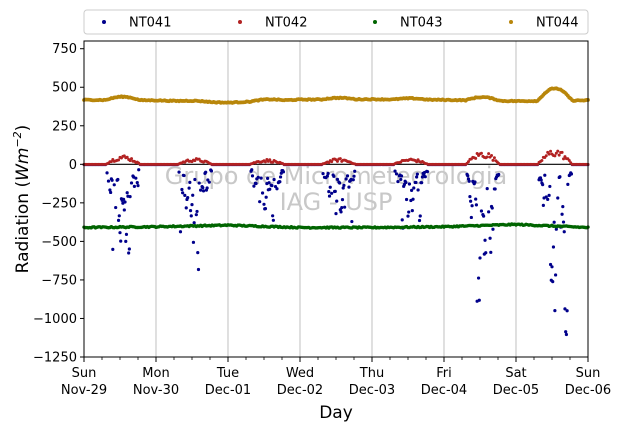 This screenshot has width=622, height=431. Describe the element at coordinates (336, 22) in the screenshot. I see `legend: NT041 NT042 NT043 NT044` at that location.